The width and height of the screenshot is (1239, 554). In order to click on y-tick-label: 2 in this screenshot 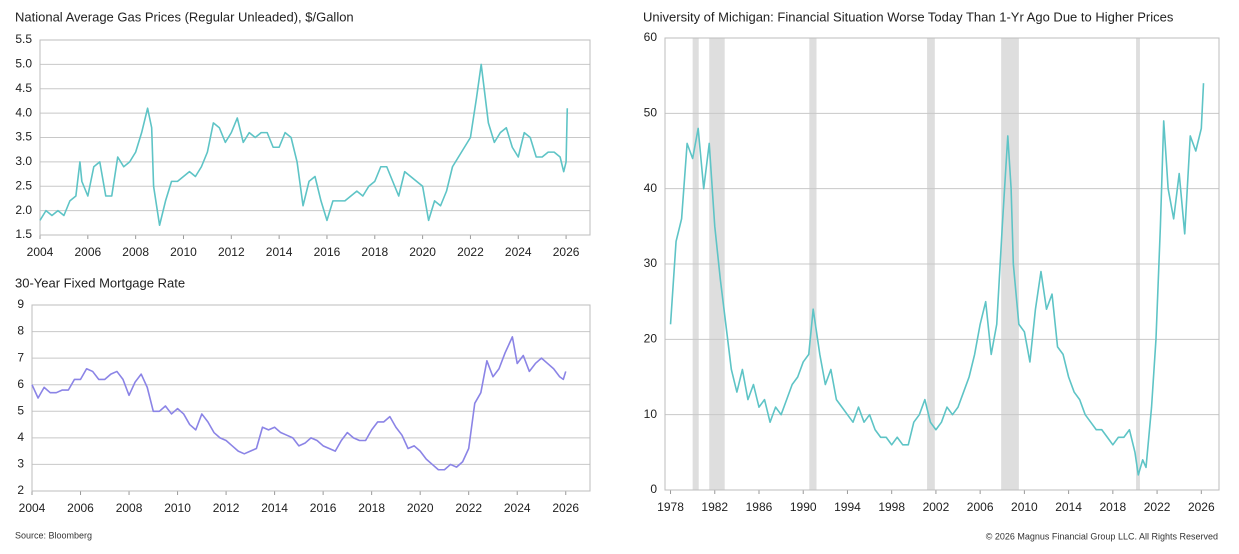, I will do `click(20, 490)`.